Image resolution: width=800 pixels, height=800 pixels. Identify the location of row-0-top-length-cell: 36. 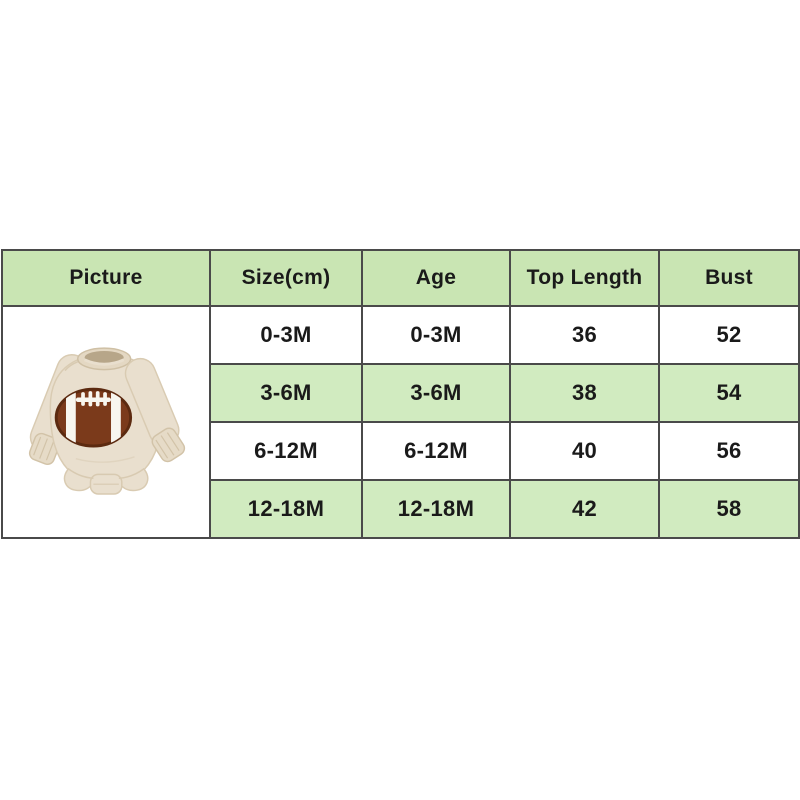
(584, 335).